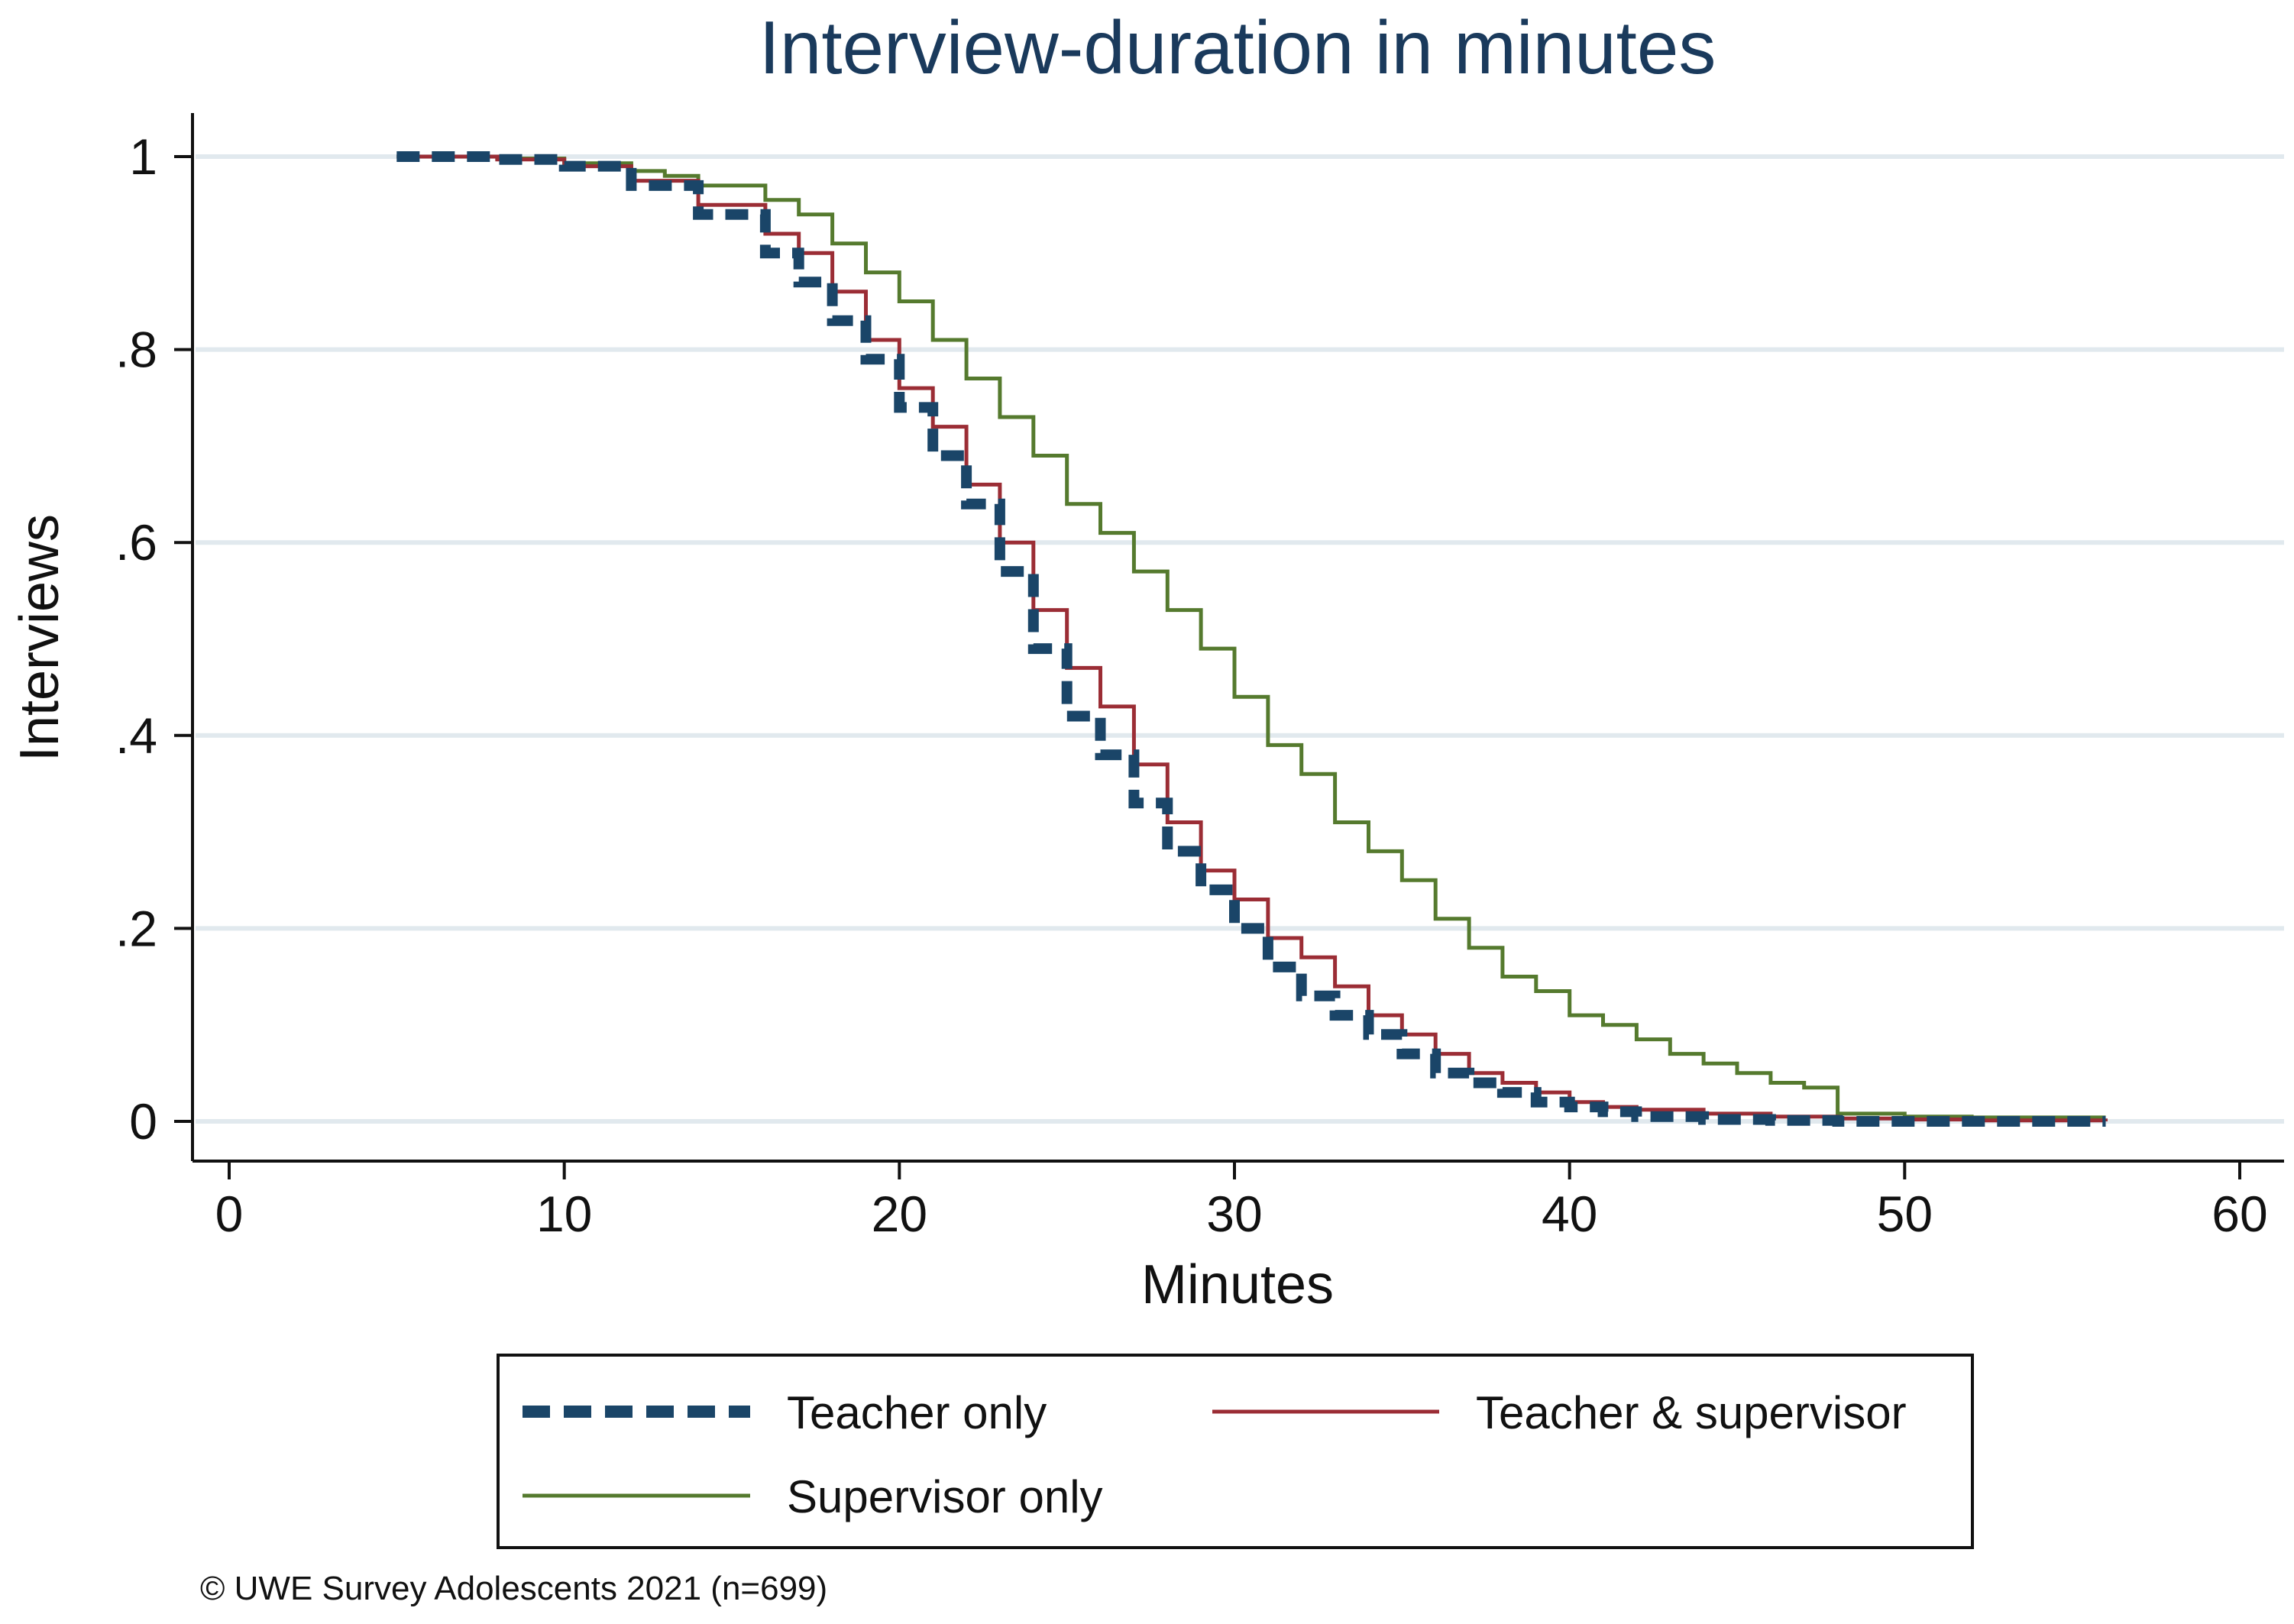 Image resolution: width=2294 pixels, height=1624 pixels. I want to click on legend-box, so click(1235, 1451).